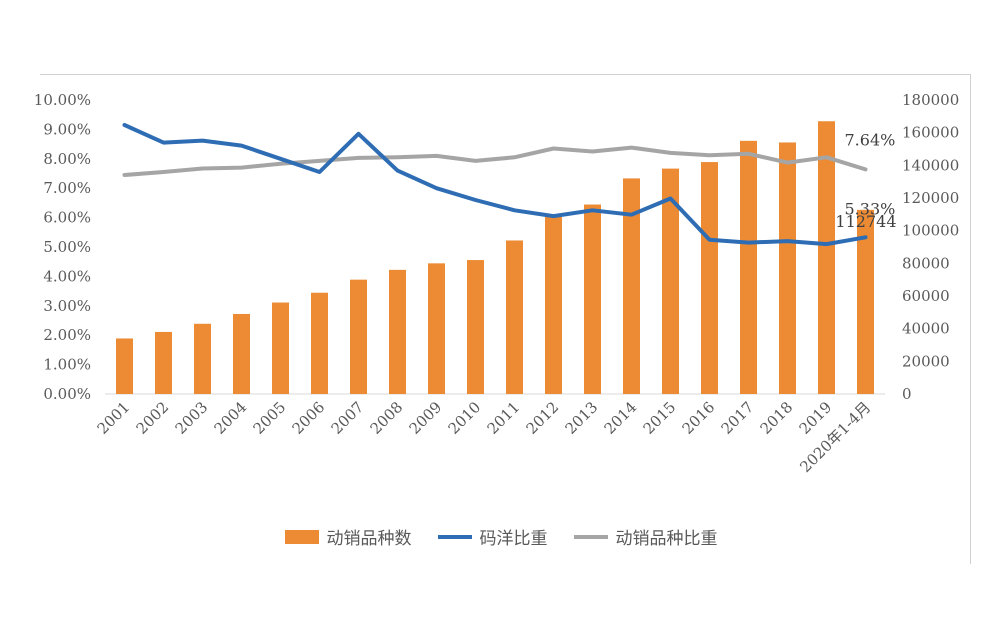 The height and width of the screenshot is (617, 1002). Describe the element at coordinates (930, 100) in the screenshot. I see `right-axis-tick-label: 180000` at that location.